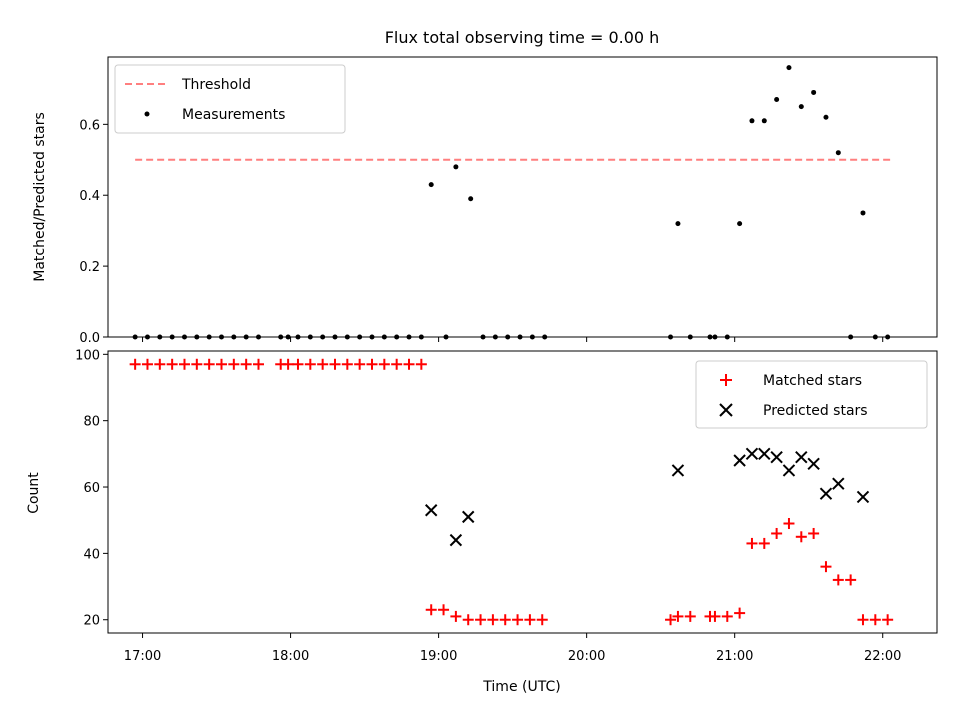  What do you see at coordinates (726, 410) in the screenshot?
I see `legend-predicted-swatch` at bounding box center [726, 410].